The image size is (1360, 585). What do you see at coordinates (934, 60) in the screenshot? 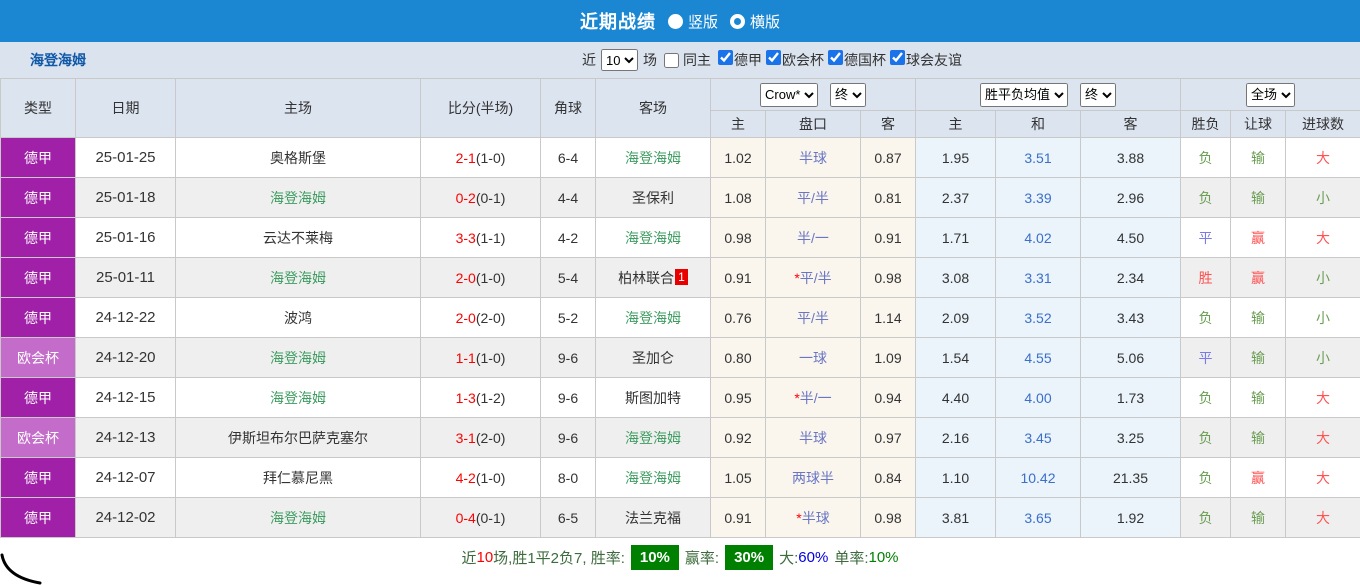
I see `league-checkbox-label: 球会友谊` at bounding box center [934, 60].